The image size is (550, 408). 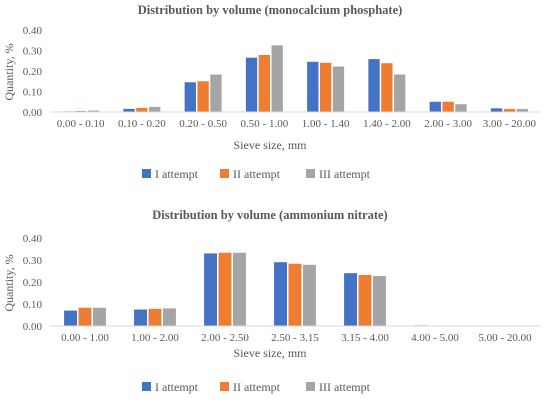 What do you see at coordinates (81, 124) in the screenshot?
I see `x-tick-label: 0.00 - 0.10` at bounding box center [81, 124].